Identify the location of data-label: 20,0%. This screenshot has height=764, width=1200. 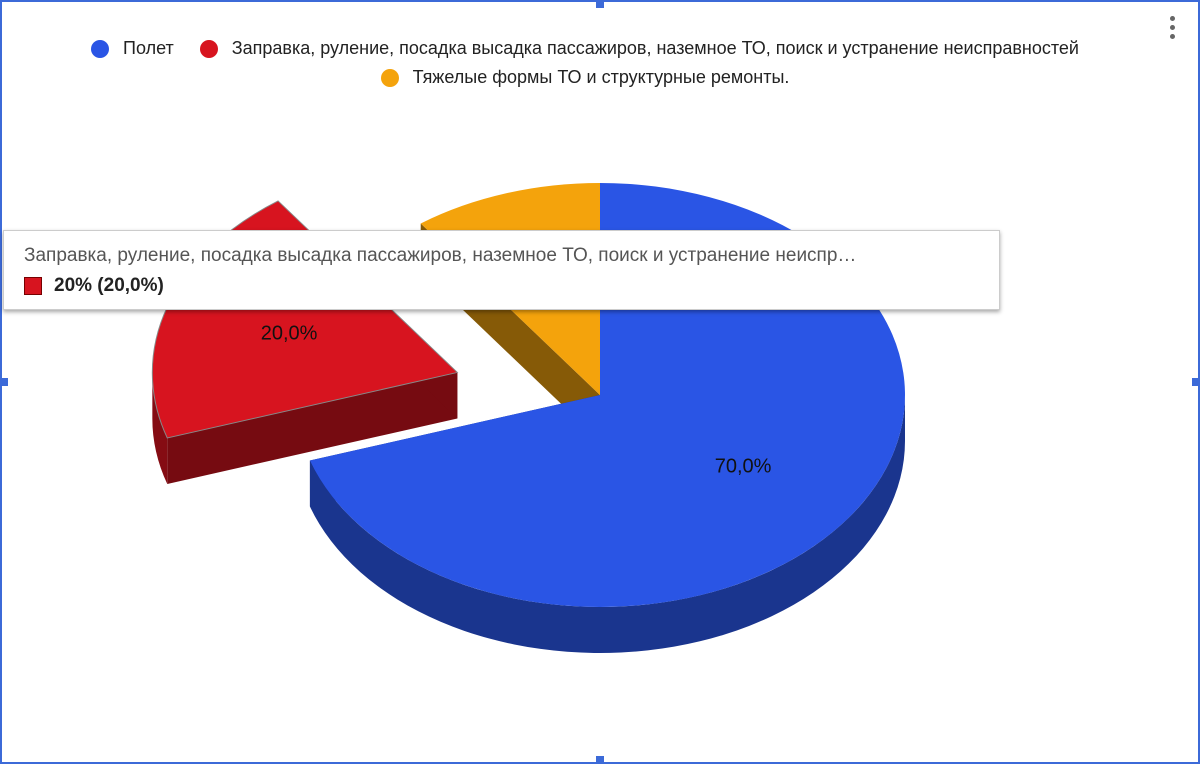
(289, 334).